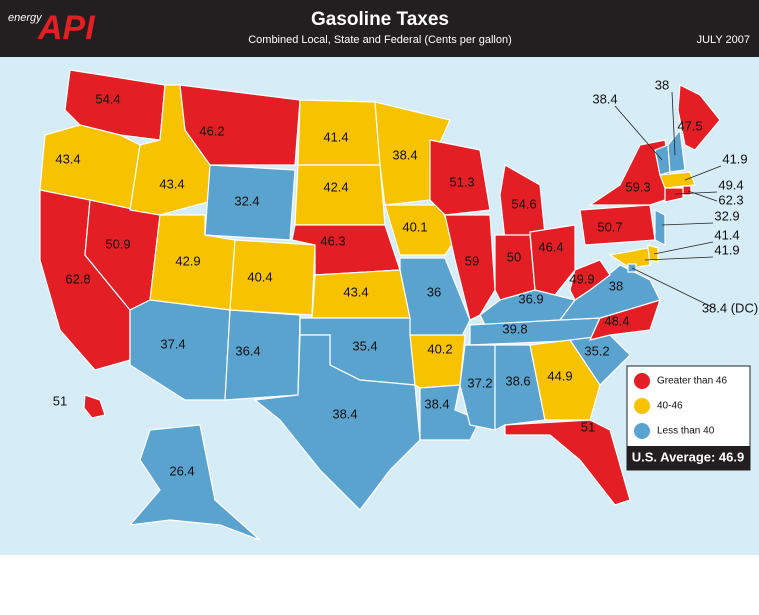 Image resolution: width=759 pixels, height=615 pixels. I want to click on state-value: 40.2, so click(439, 348).